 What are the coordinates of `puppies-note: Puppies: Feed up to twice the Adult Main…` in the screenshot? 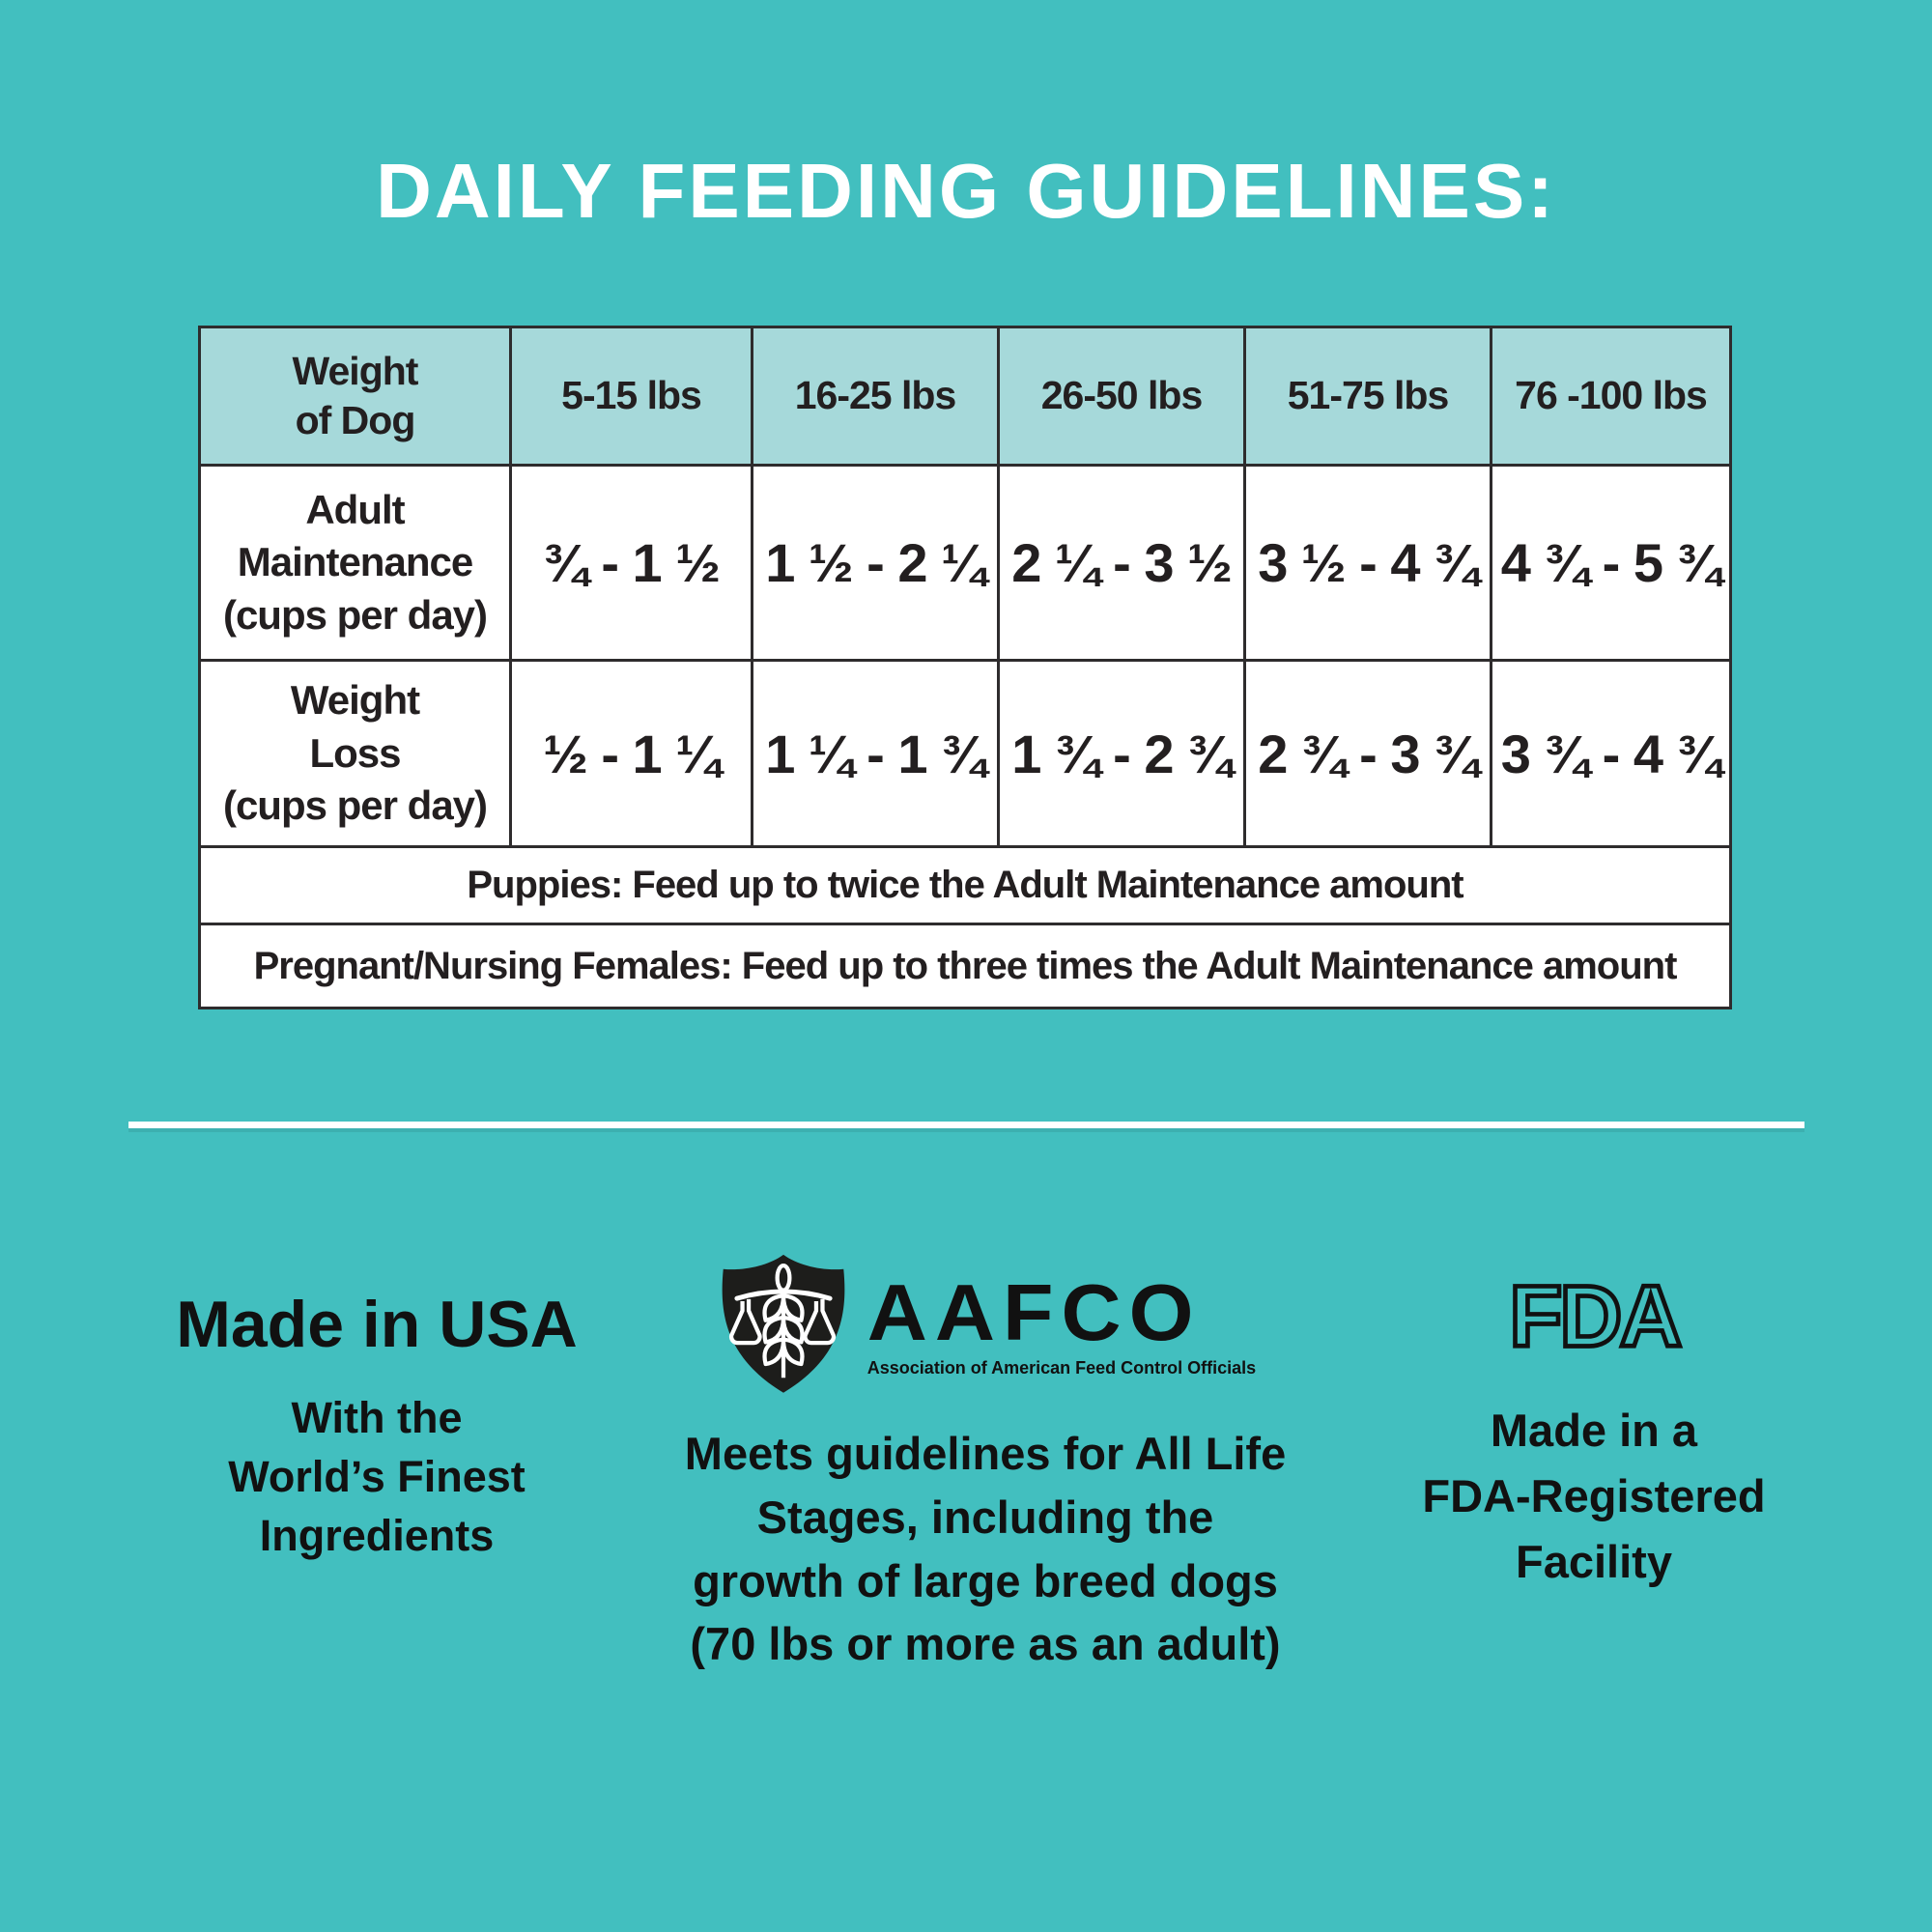 It's located at (965, 885).